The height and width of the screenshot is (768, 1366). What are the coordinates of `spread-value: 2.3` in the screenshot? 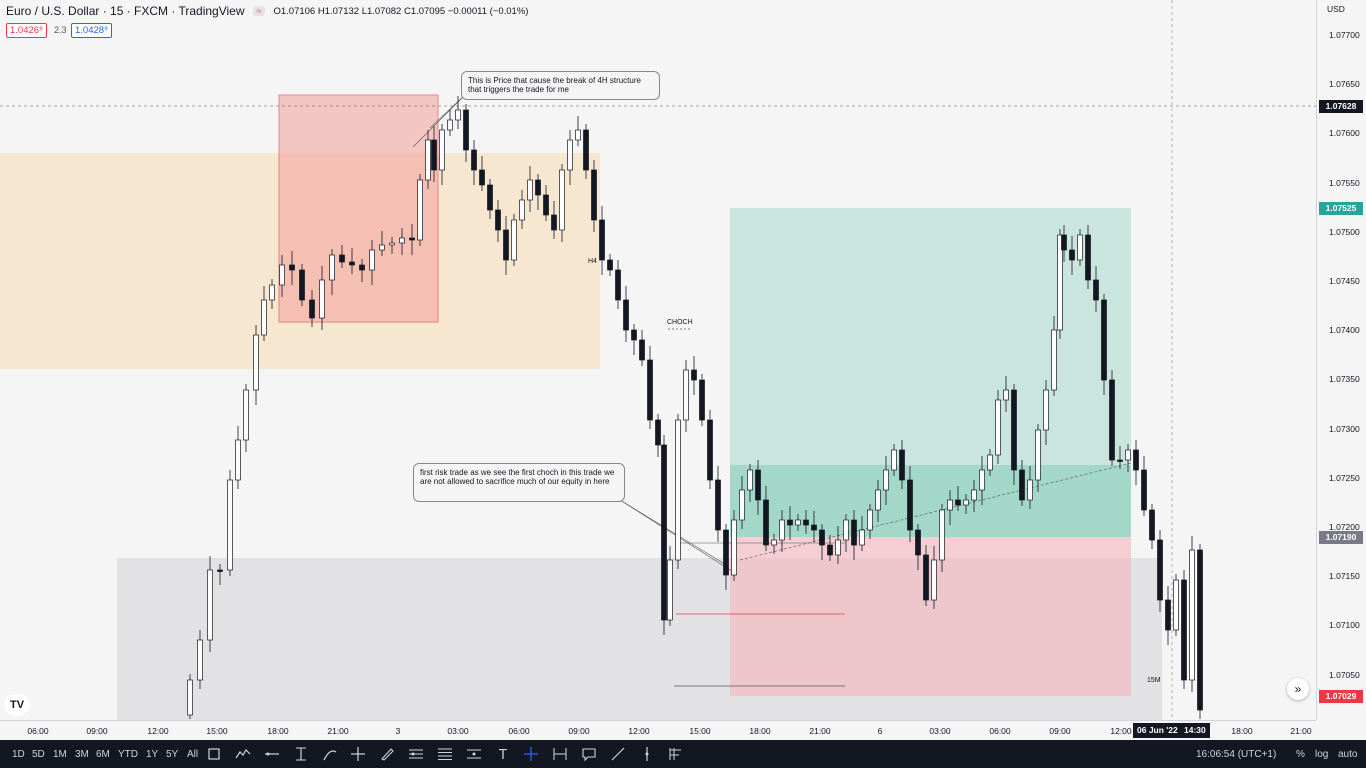 It's located at (60, 30).